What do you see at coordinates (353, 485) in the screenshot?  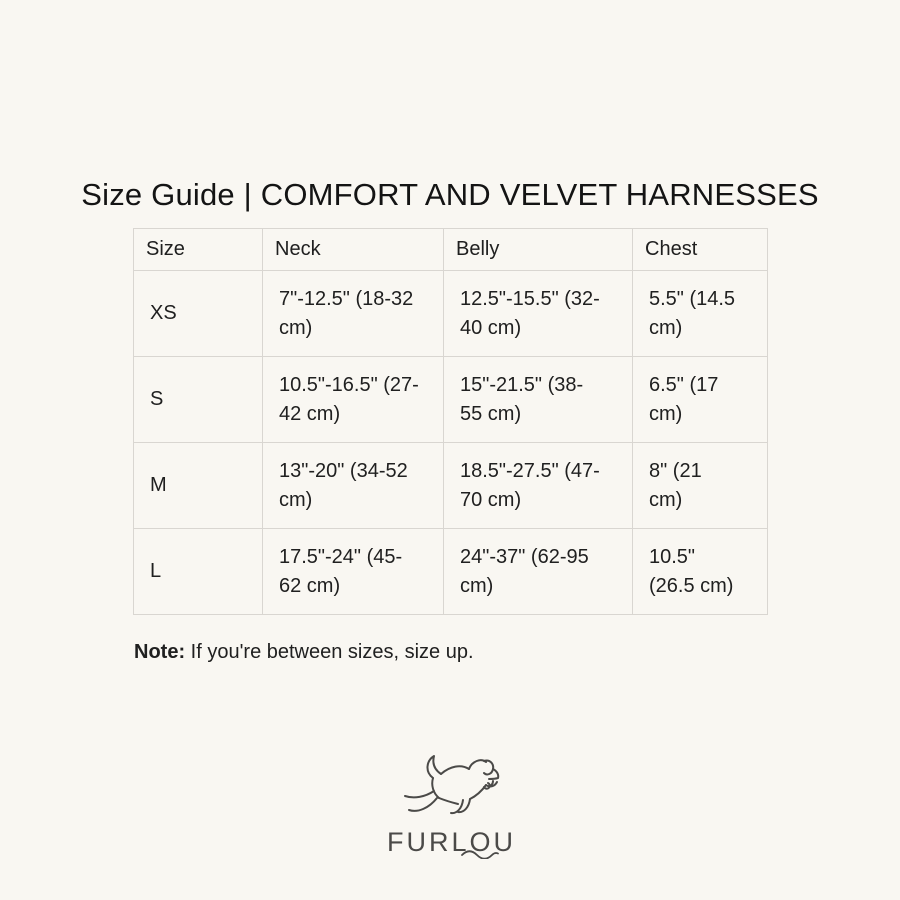 I see `neck-cell: 13"-20" (34-52 cm)` at bounding box center [353, 485].